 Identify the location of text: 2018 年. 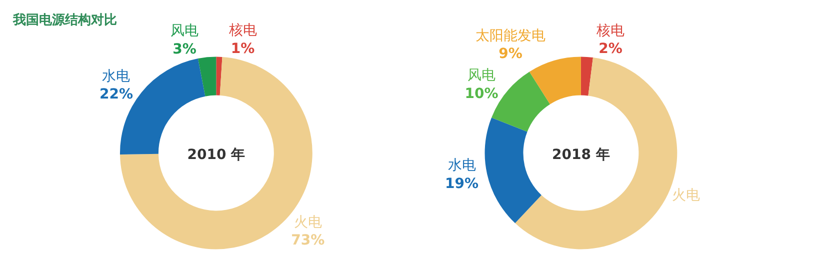
(581, 155).